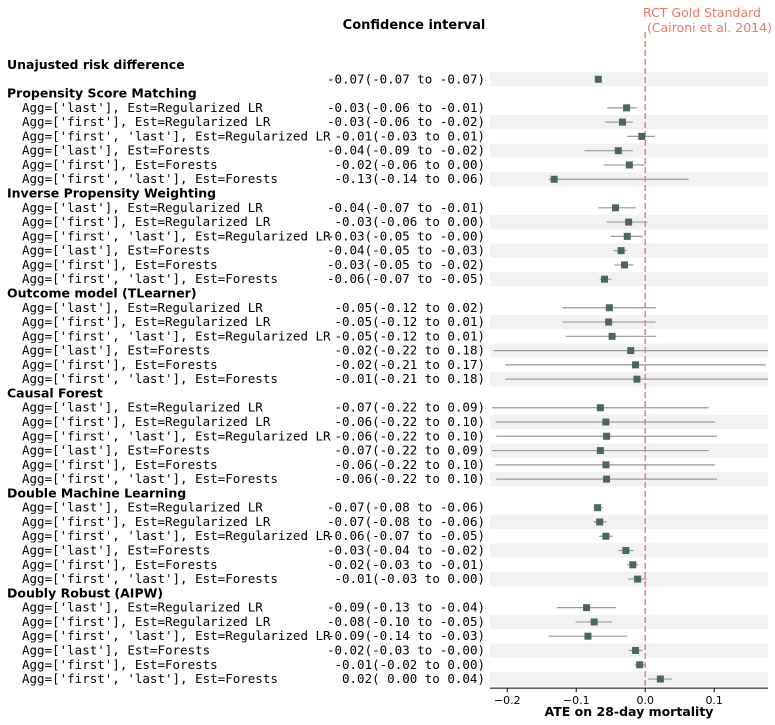 This screenshot has width=775, height=725. I want to click on group-title: Inverse Propensity Weighting, so click(111, 193).